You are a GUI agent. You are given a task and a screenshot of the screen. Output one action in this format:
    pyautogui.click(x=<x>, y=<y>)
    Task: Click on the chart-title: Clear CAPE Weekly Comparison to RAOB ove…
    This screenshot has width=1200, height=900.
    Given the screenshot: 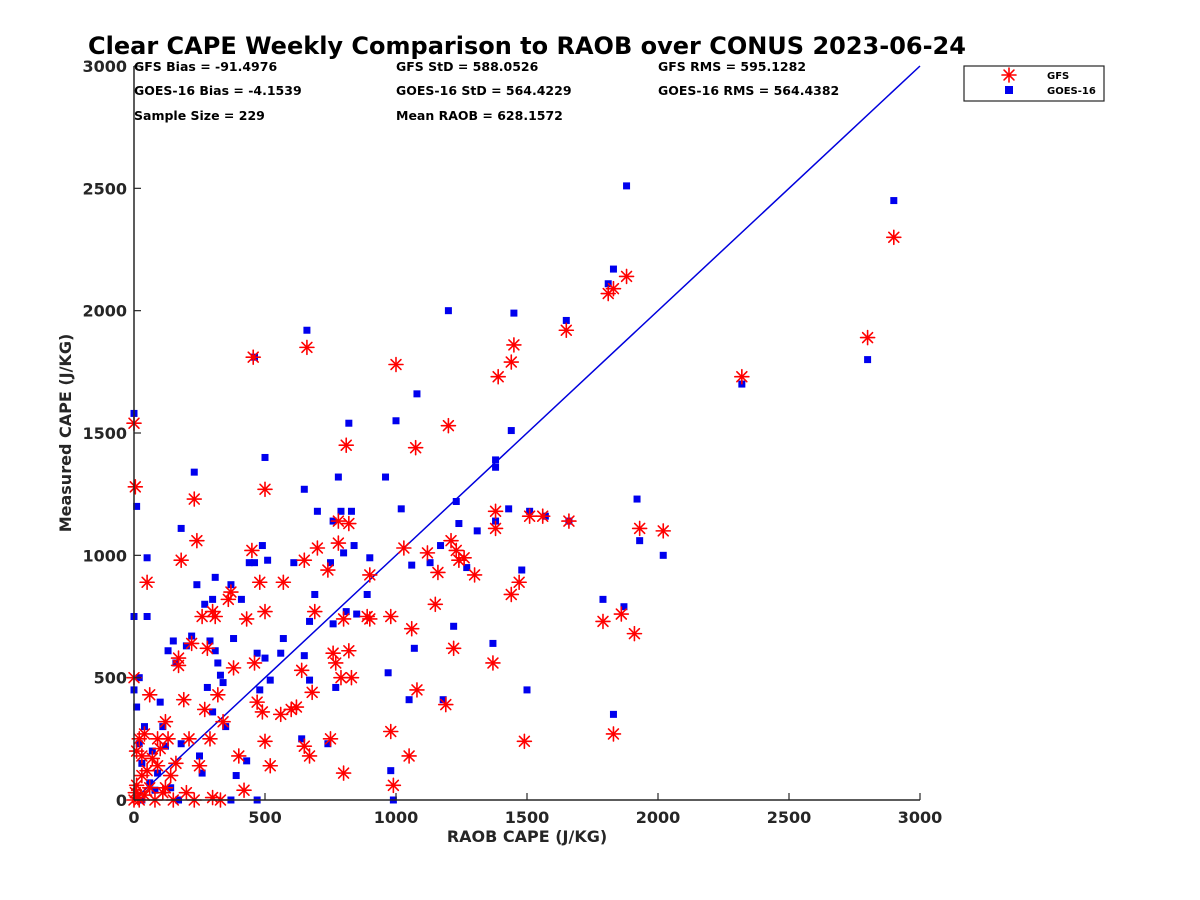 What is the action you would take?
    pyautogui.click(x=527, y=46)
    